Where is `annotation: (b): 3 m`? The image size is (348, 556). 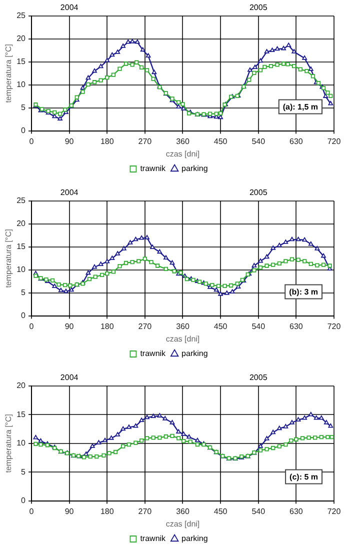
annotation: (b): 3 m is located at coordinates (303, 292).